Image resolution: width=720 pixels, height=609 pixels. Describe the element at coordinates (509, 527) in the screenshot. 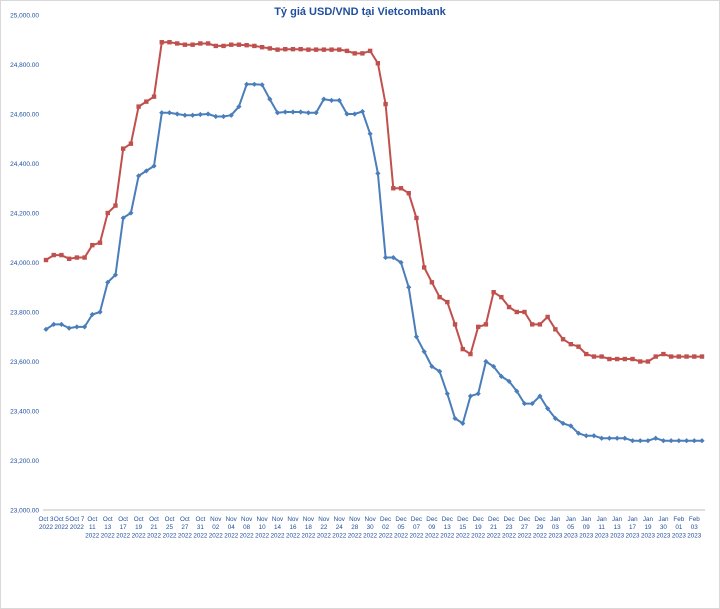

I see `x-tick-label: Dec 23 2022` at that location.